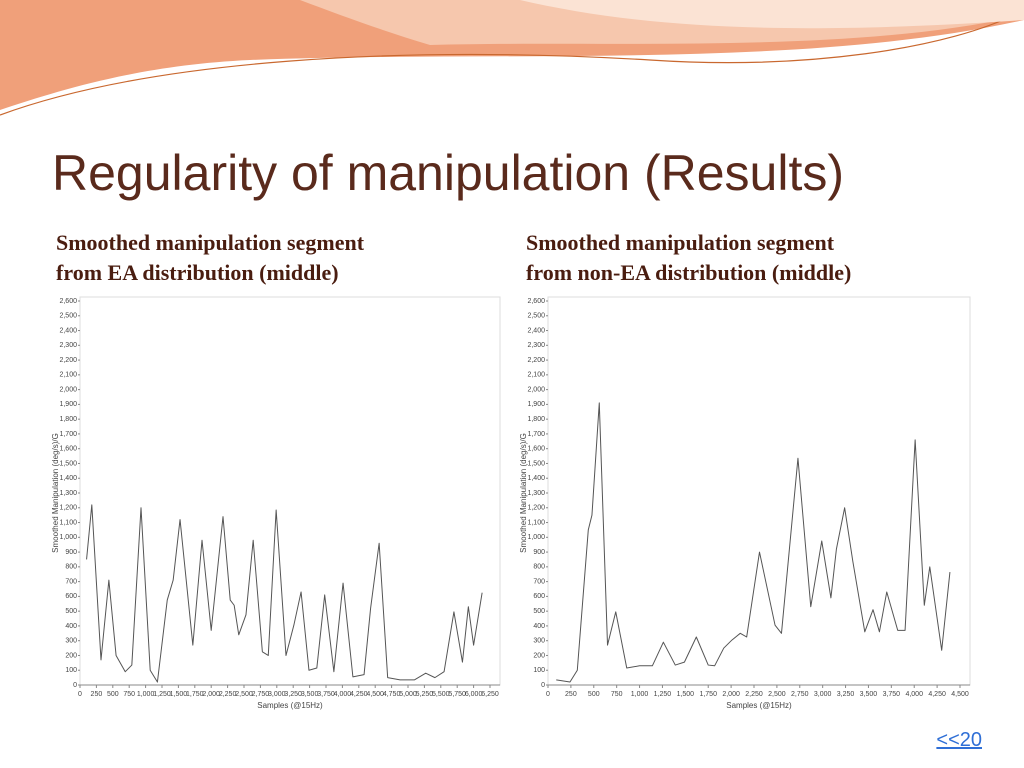 Image resolution: width=1024 pixels, height=768 pixels. I want to click on x-tick-label: 4,750, so click(392, 694).